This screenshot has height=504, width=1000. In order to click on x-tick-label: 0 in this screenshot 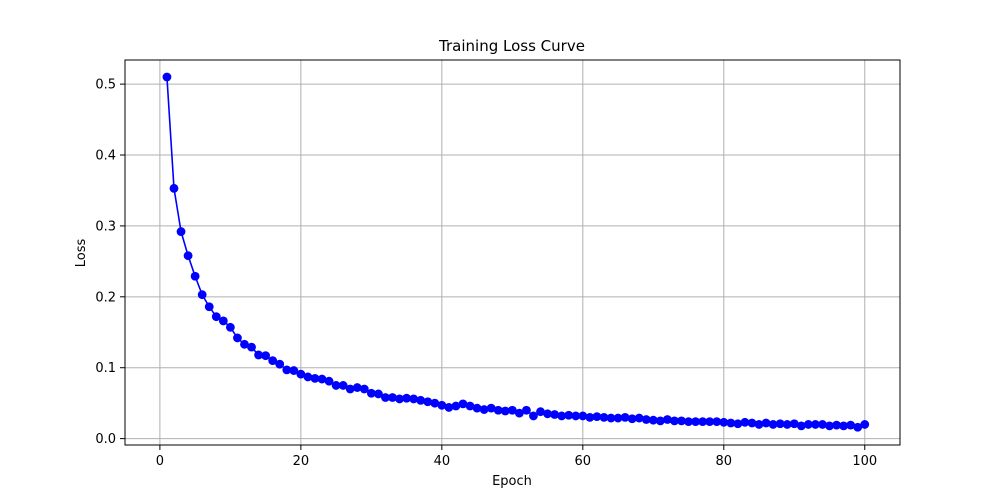, I will do `click(160, 461)`.